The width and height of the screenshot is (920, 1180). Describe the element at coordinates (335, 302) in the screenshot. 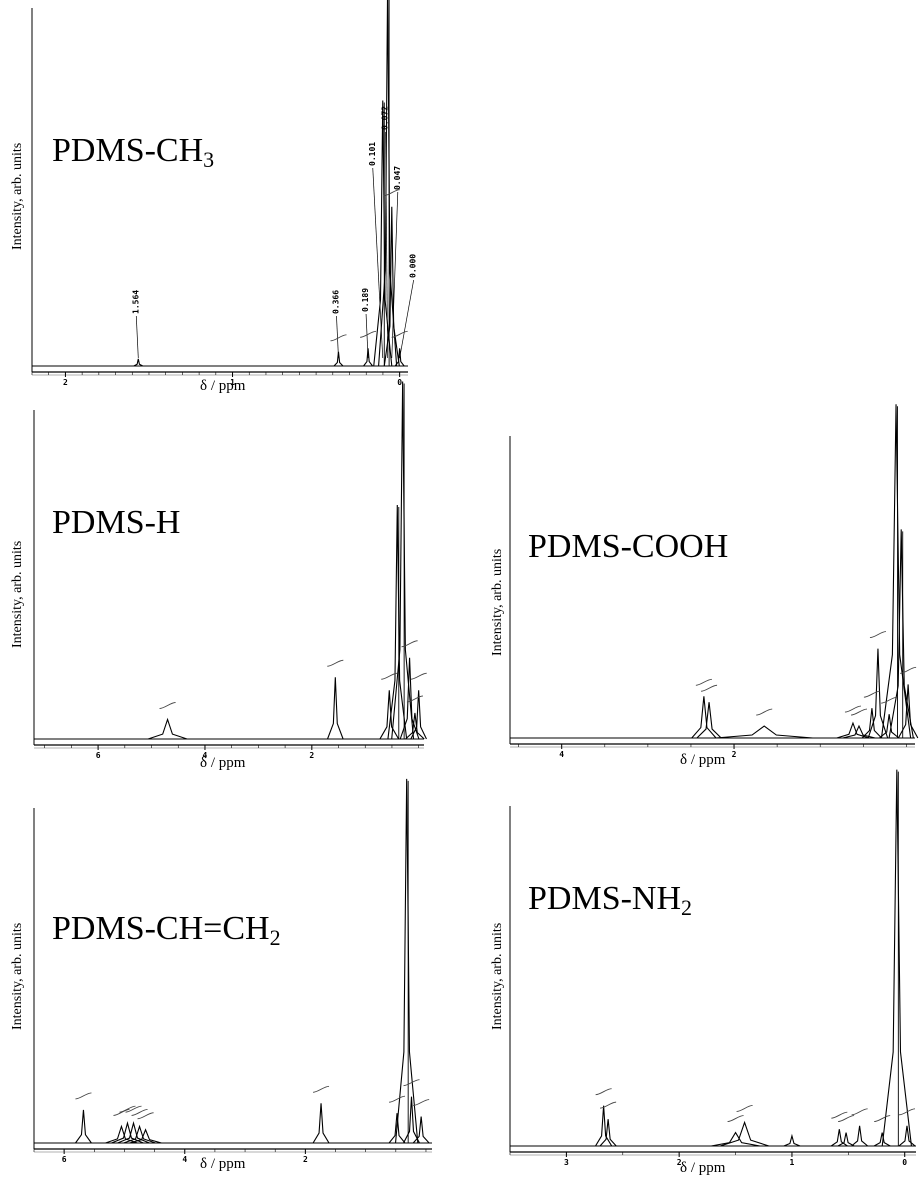

I see `peak-label: 0.366` at that location.